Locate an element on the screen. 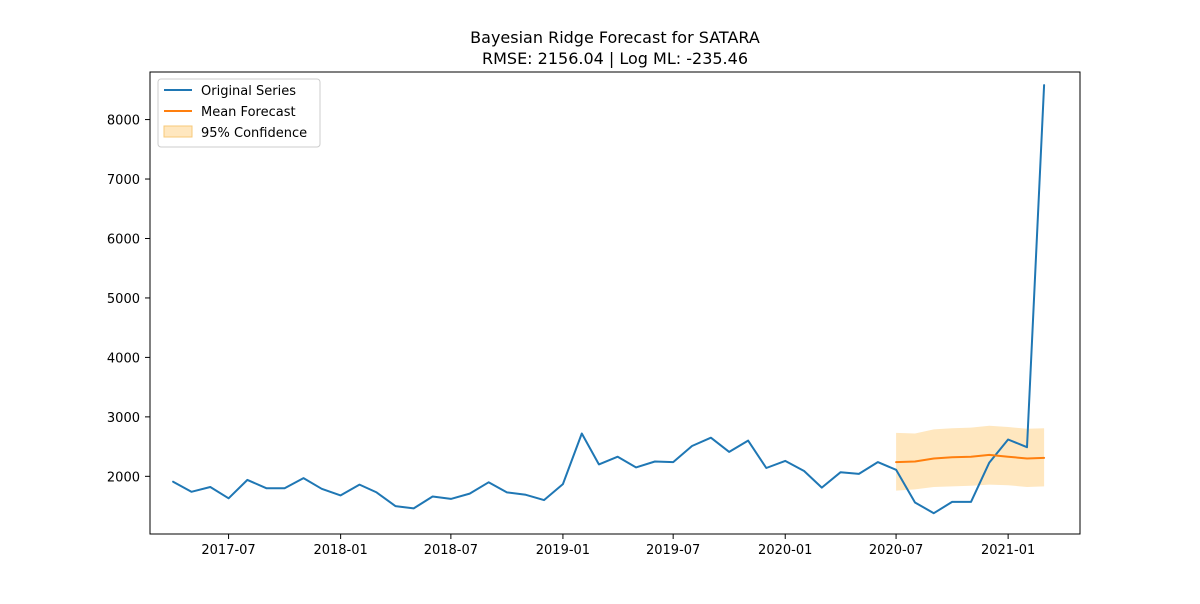 The width and height of the screenshot is (1200, 604). chart-title: Bayesian Ridge Forecast for SATARA is located at coordinates (615, 37).